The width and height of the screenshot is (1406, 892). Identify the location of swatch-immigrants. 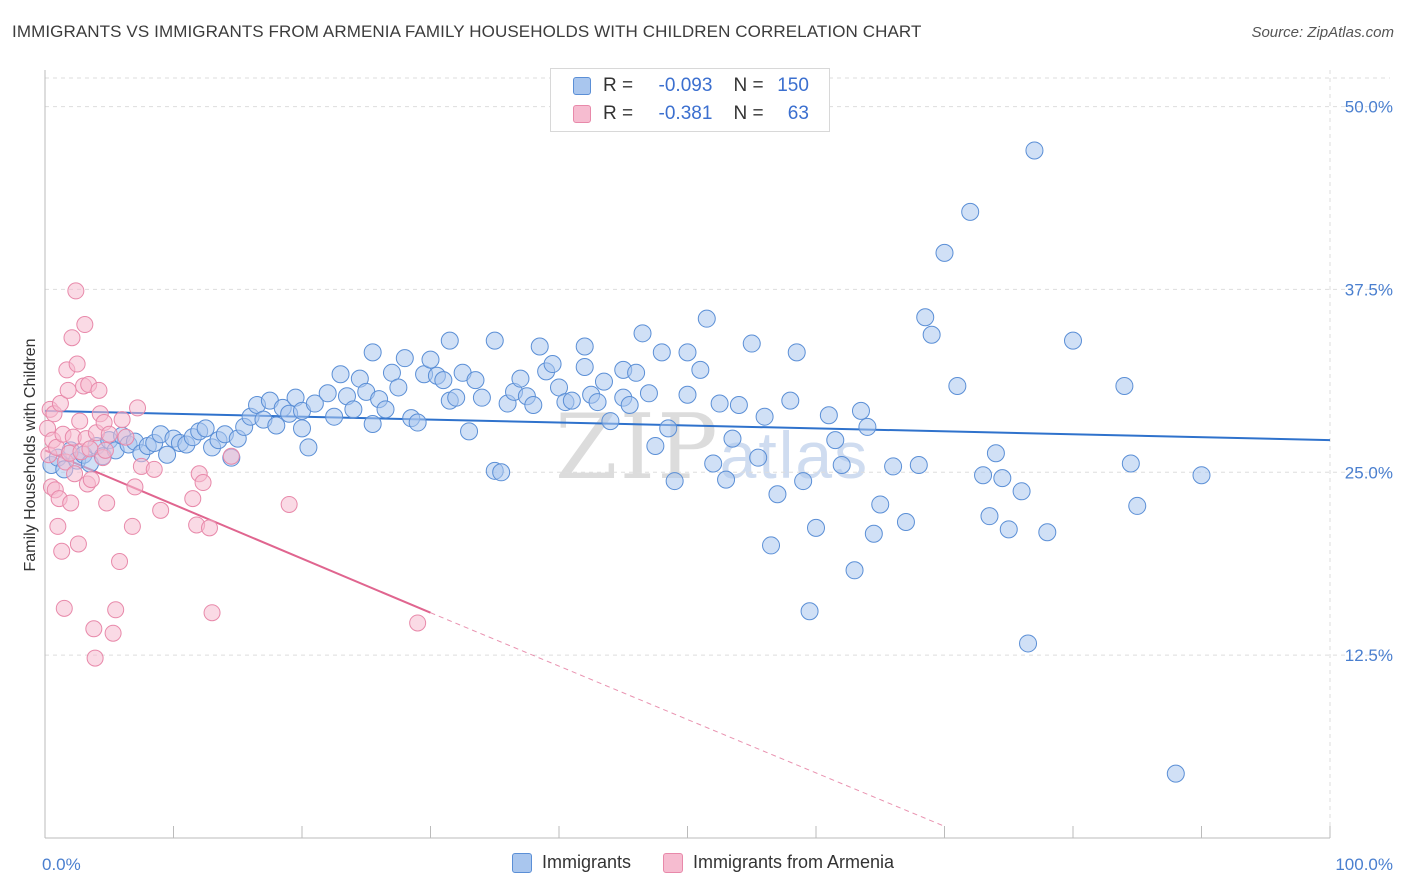
(582, 86).